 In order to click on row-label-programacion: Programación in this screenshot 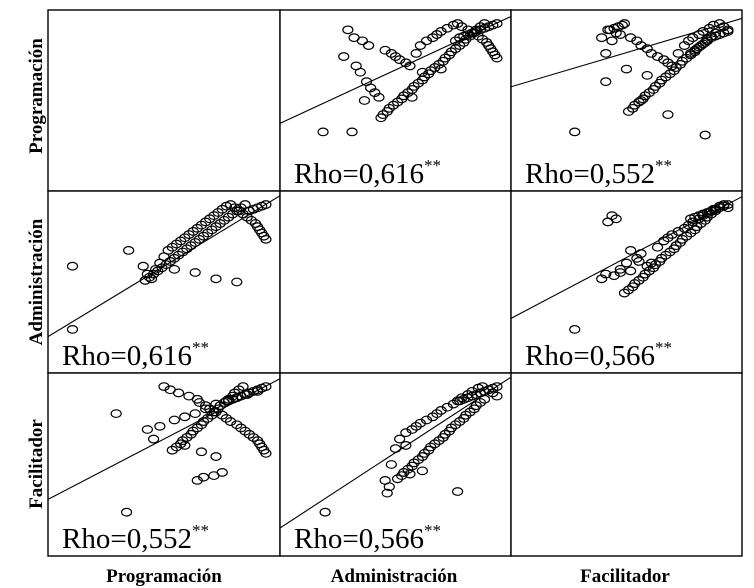, I will do `click(36, 96)`.